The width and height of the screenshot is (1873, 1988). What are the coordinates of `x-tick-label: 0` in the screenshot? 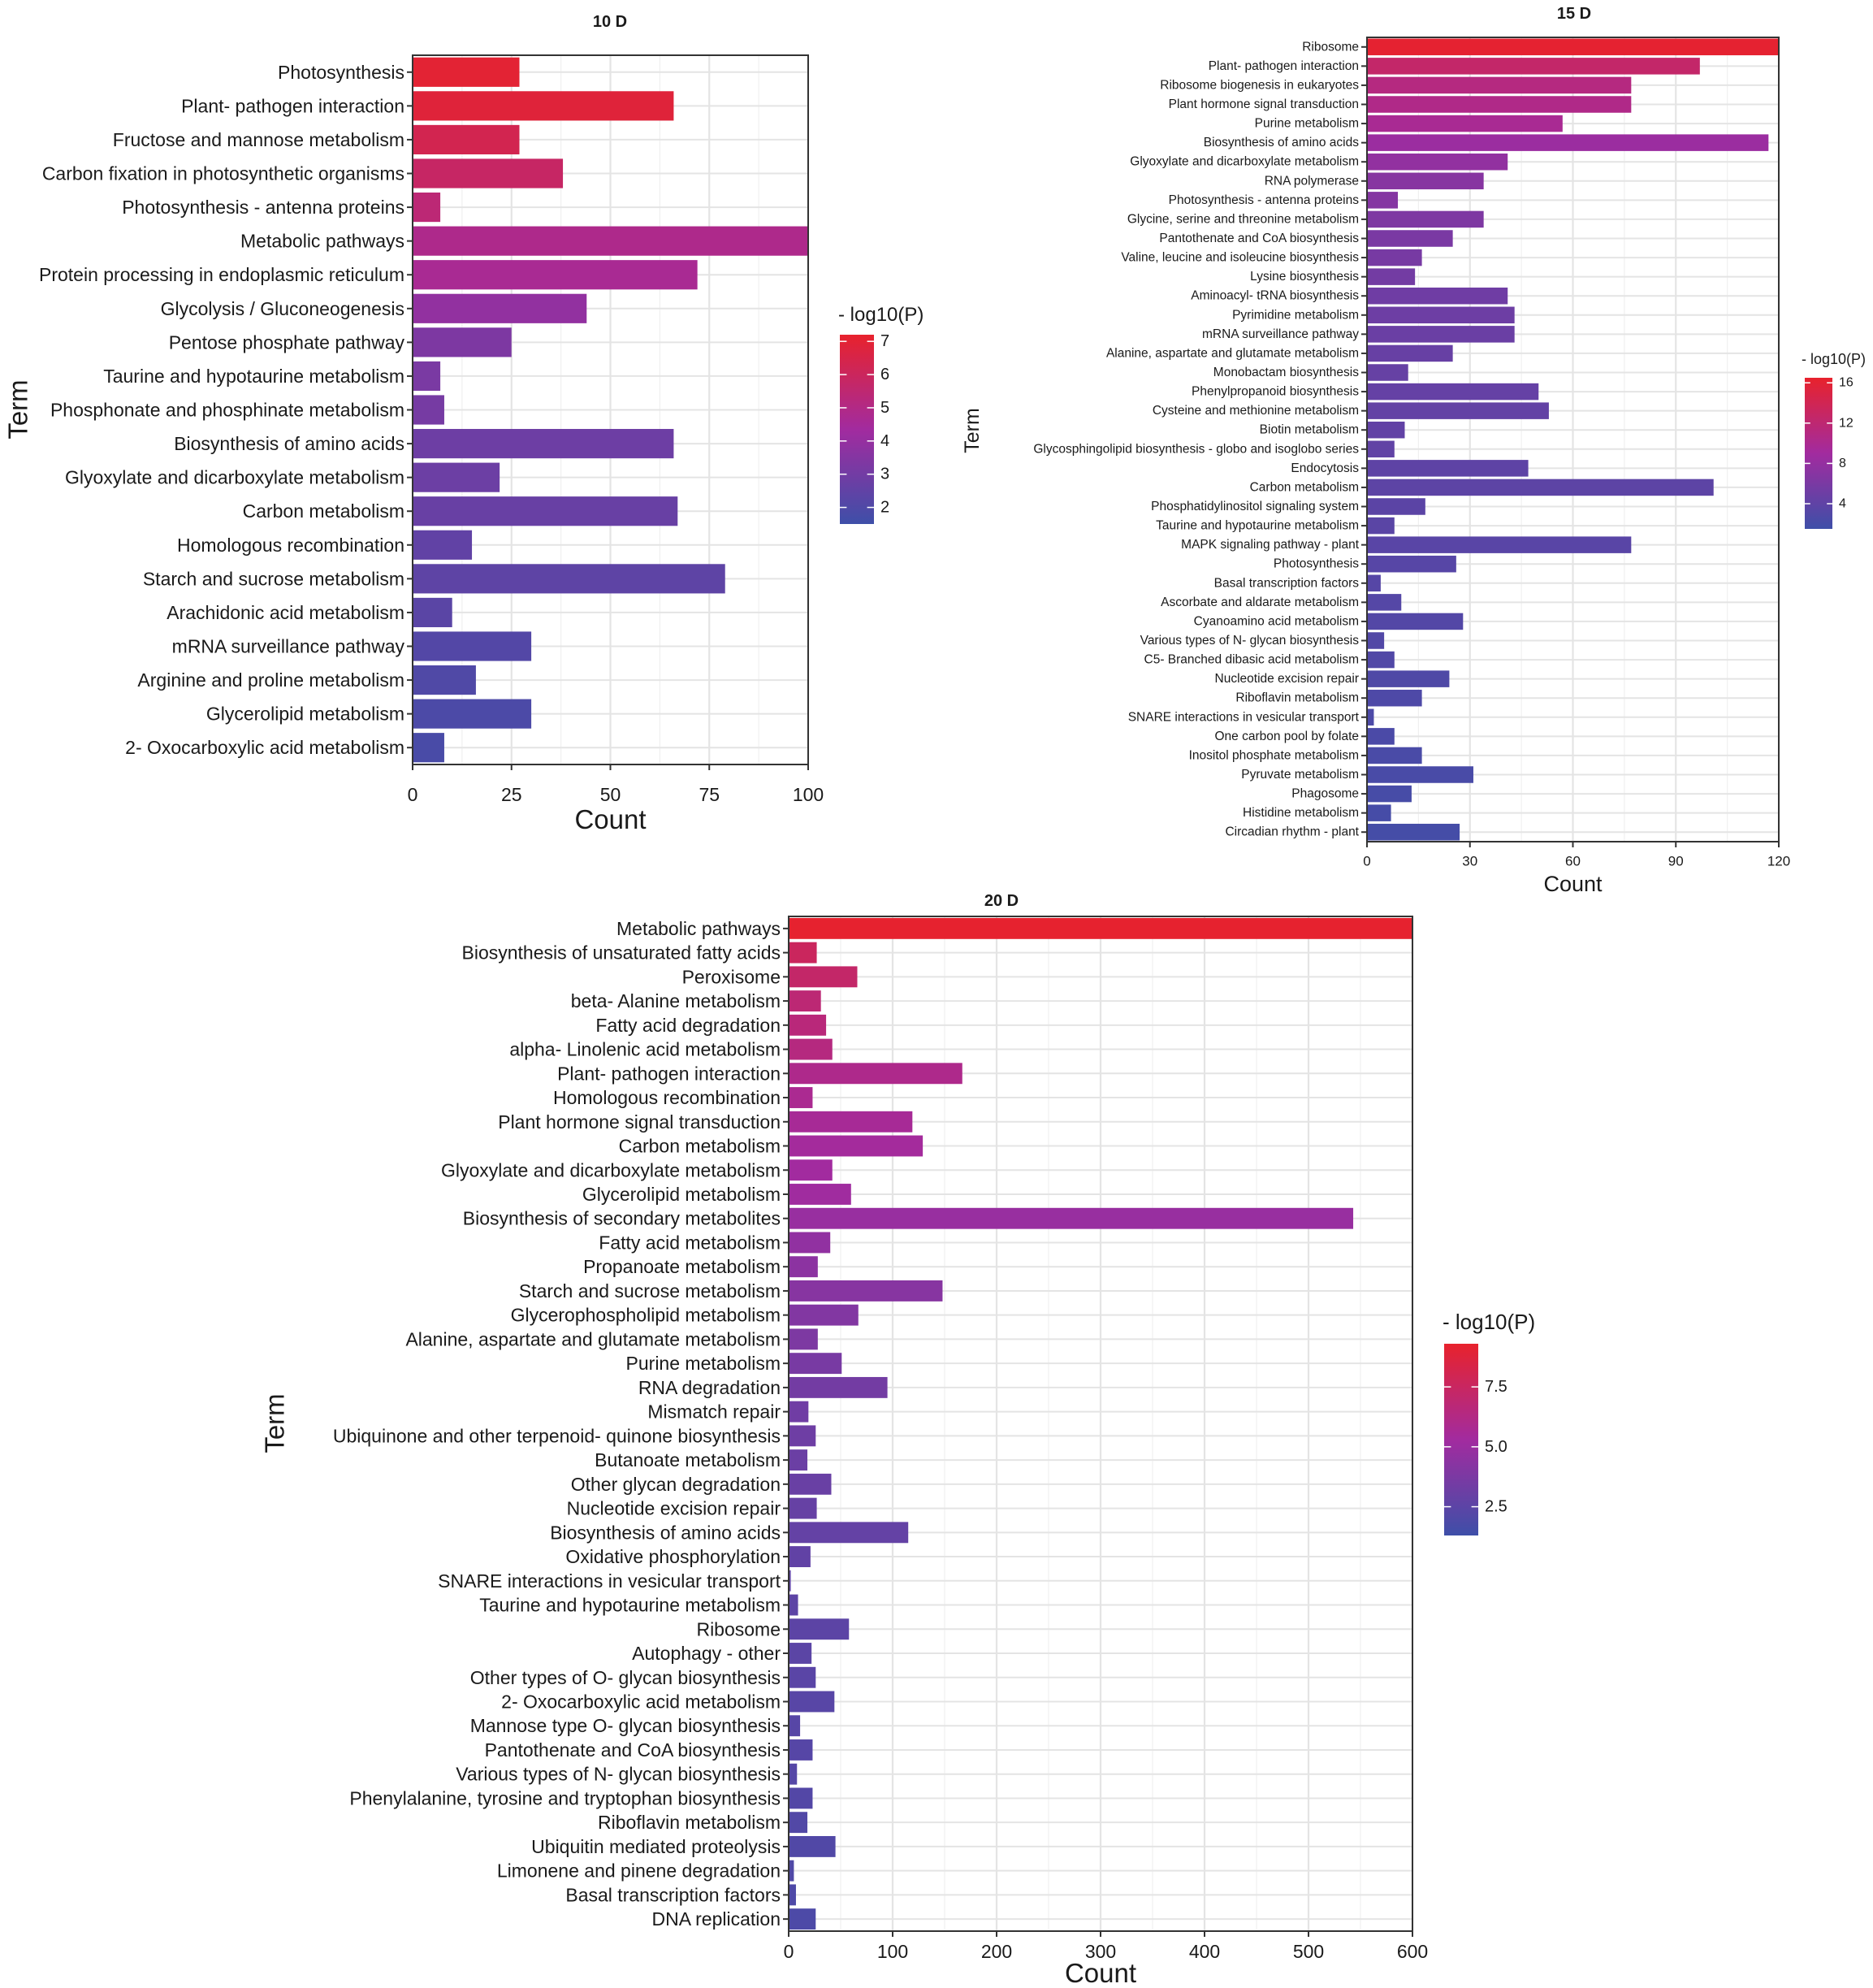 It's located at (413, 794).